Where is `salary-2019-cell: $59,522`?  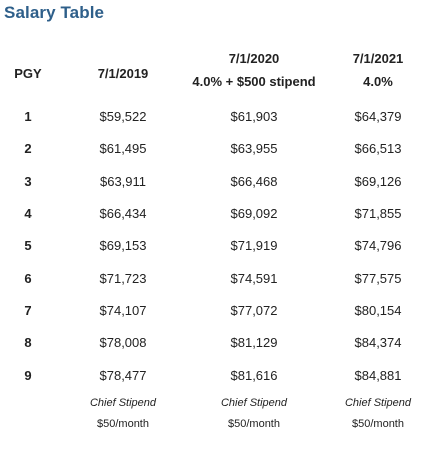 salary-2019-cell: $59,522 is located at coordinates (123, 117).